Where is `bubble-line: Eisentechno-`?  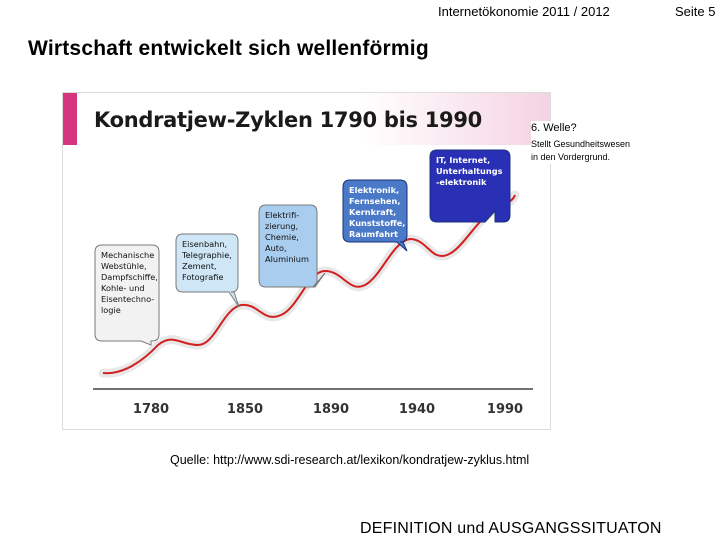 bubble-line: Eisentechno- is located at coordinates (127, 299).